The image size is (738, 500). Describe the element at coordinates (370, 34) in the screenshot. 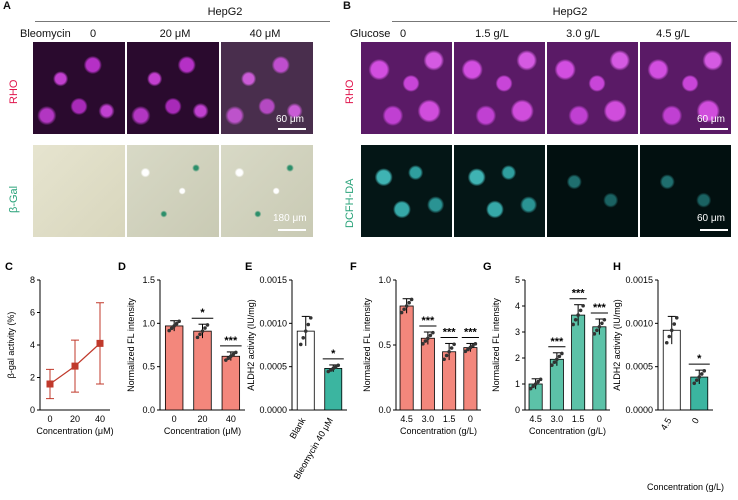

I see `panel-b-treatment: Glucose` at that location.